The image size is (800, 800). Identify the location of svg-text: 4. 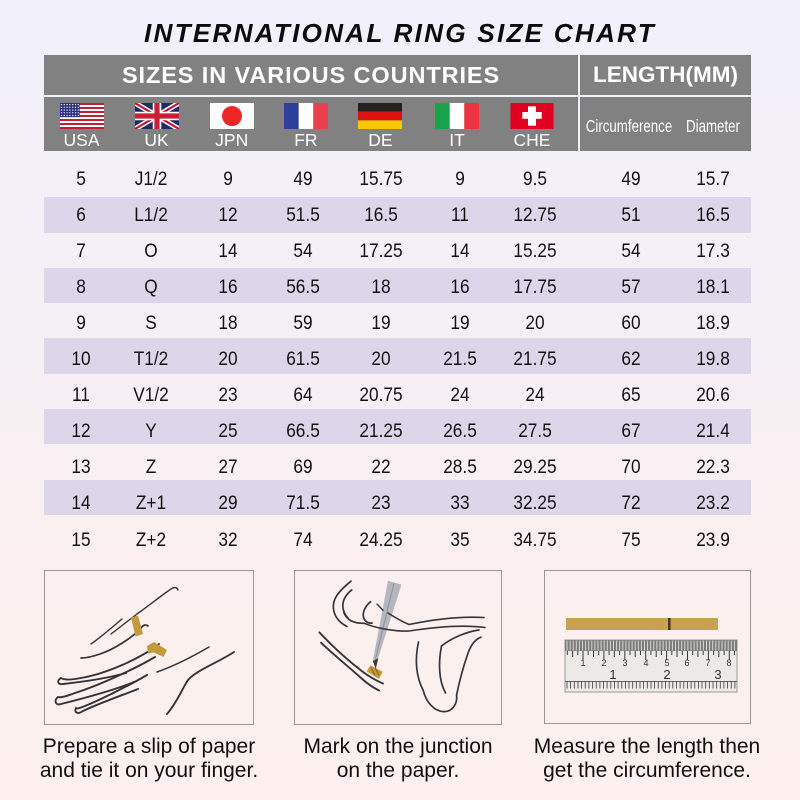
(645, 663).